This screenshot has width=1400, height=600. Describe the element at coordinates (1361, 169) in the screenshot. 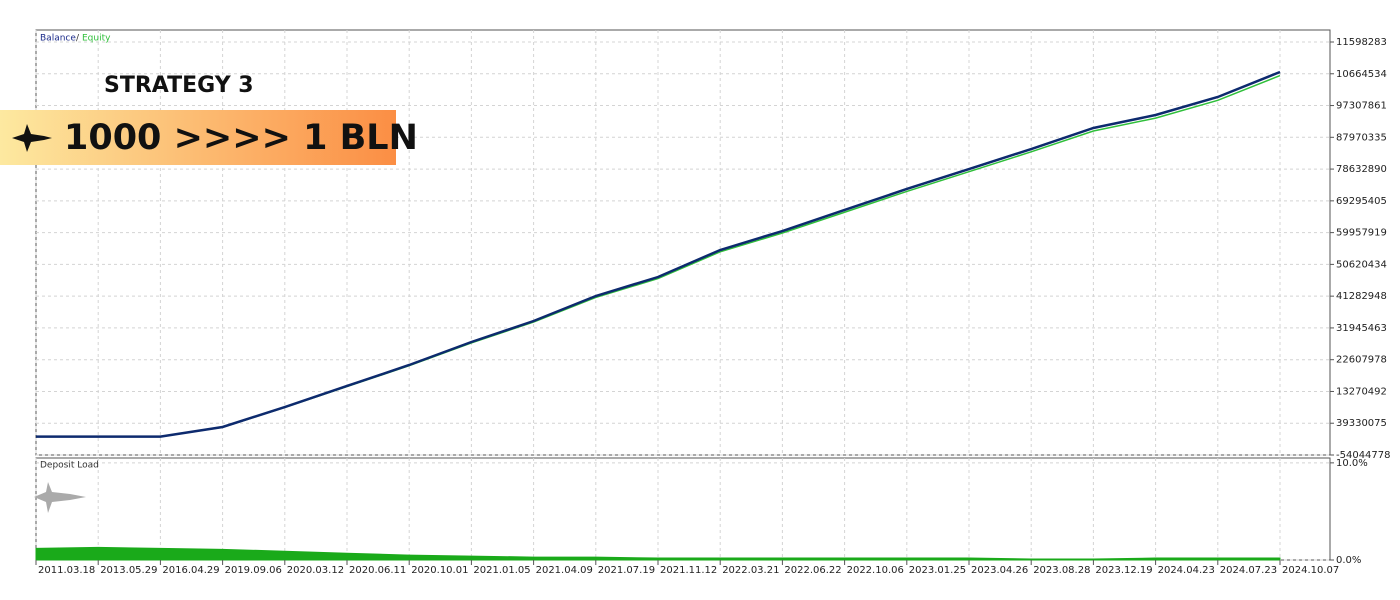

I see `y-tick-label: 78632890` at that location.